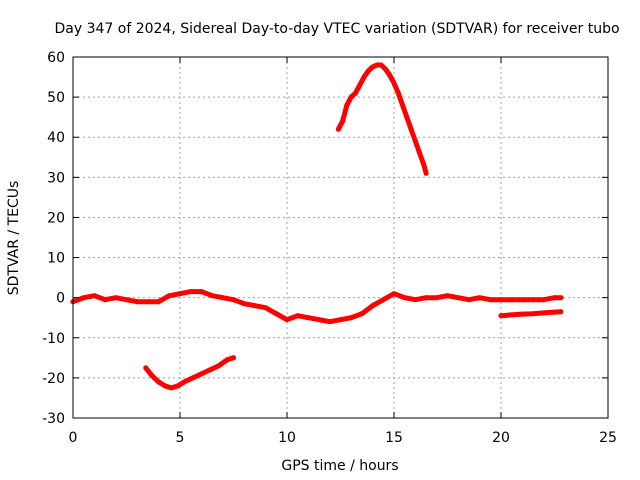 The height and width of the screenshot is (480, 640). What do you see at coordinates (56, 138) in the screenshot?
I see `y-tick-label: 40` at bounding box center [56, 138].